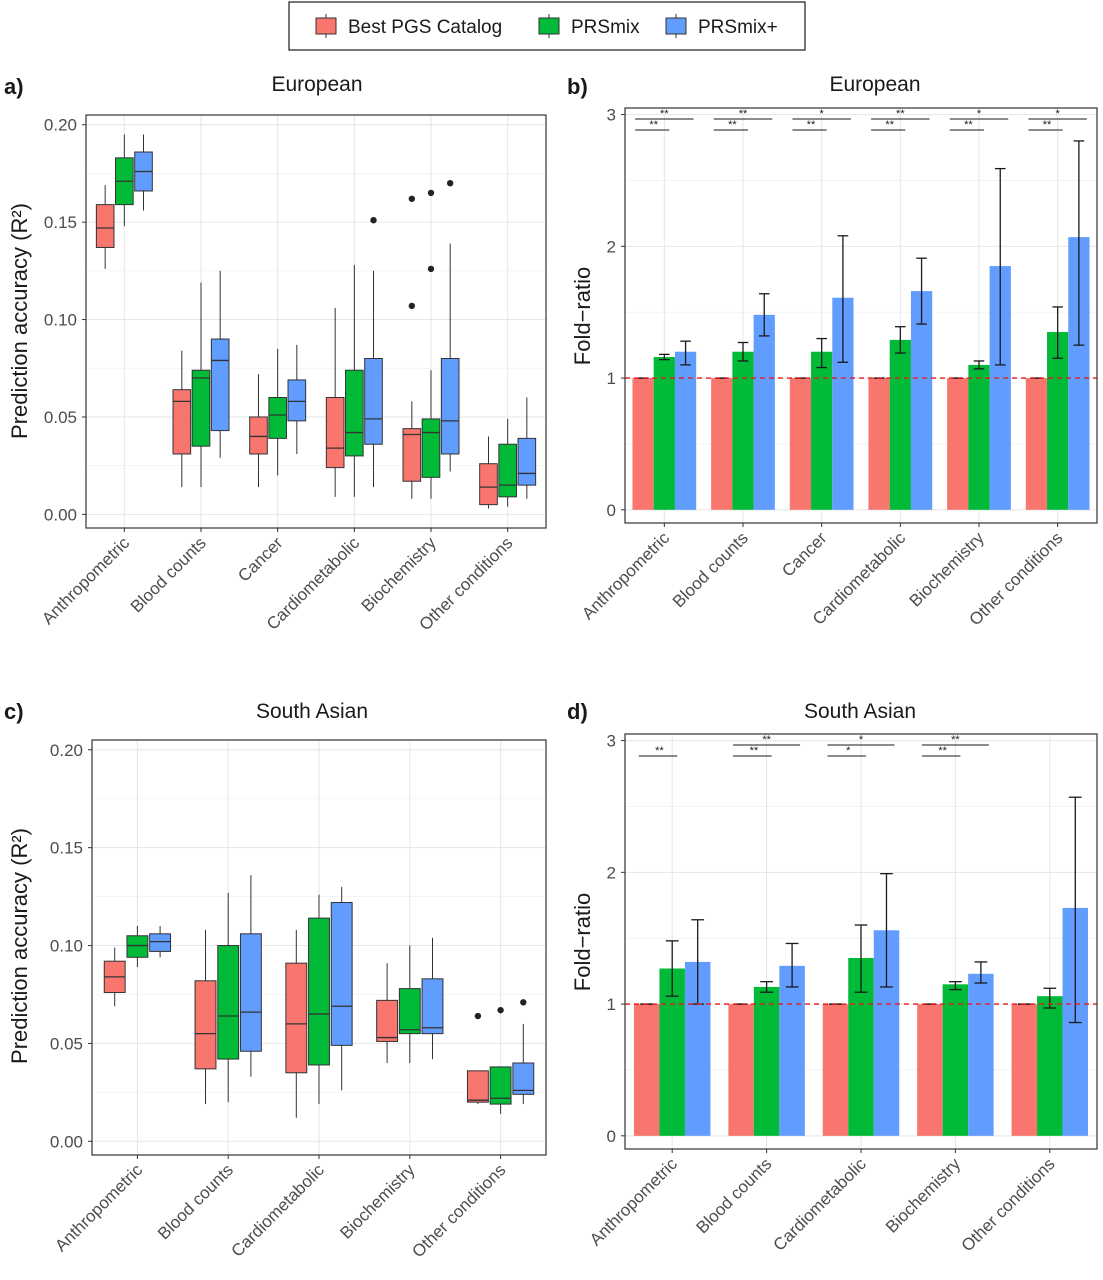  I want to click on panel-c-ytick-label: 0.10, so click(66, 946).